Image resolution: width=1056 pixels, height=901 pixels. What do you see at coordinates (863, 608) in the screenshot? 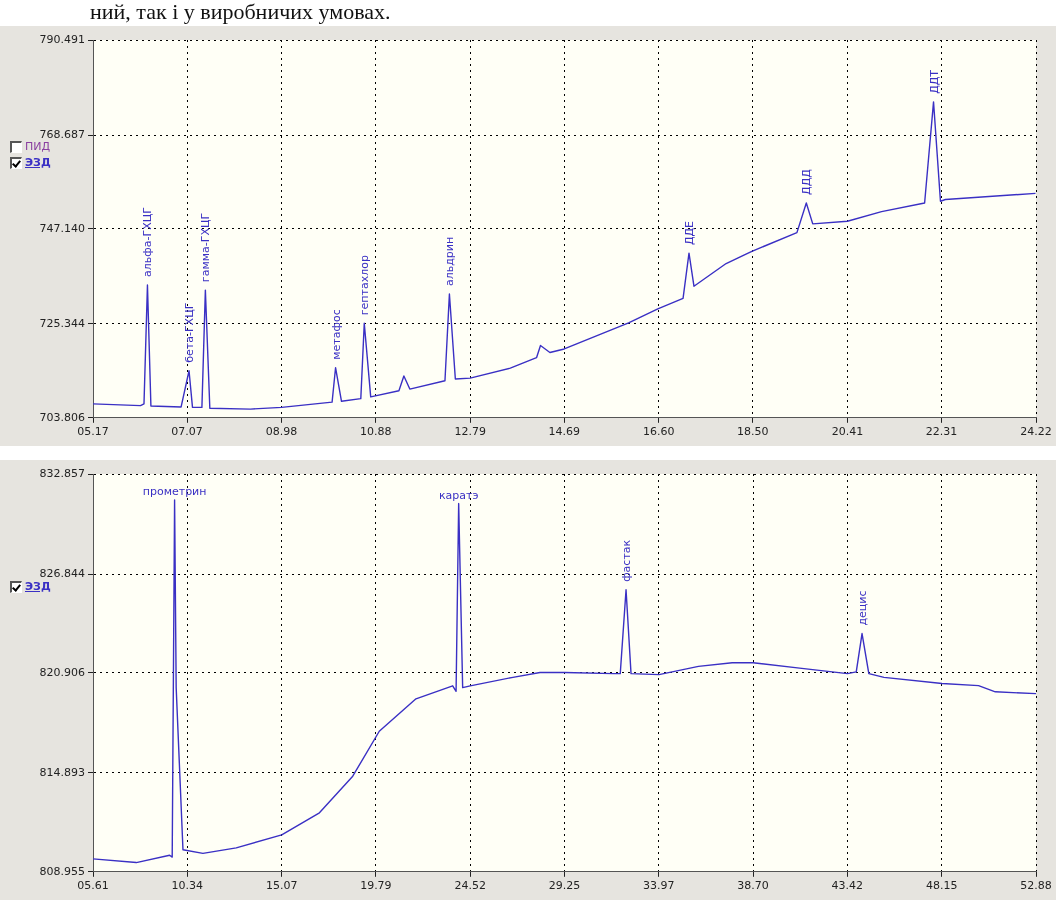
I see `annotation: децис` at bounding box center [863, 608].